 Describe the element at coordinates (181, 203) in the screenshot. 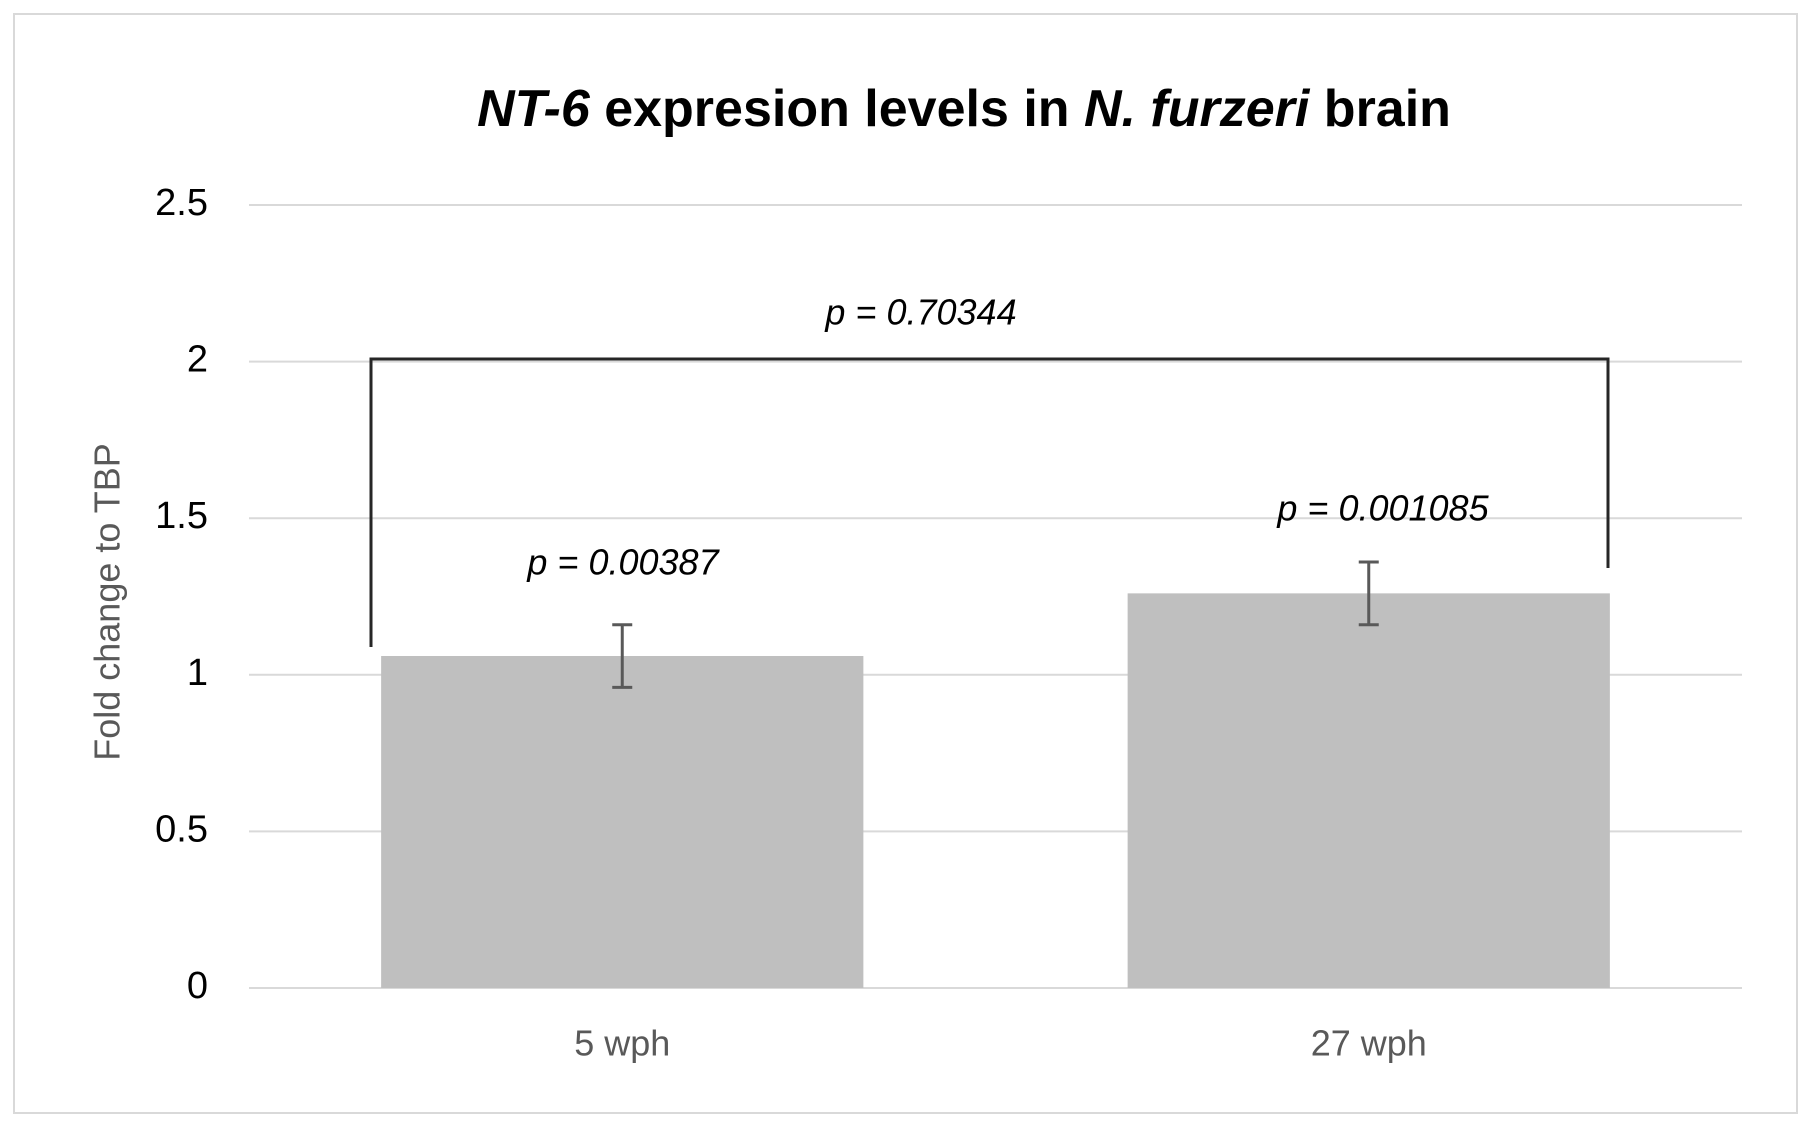

I see `y-tick-label: 2.5` at that location.